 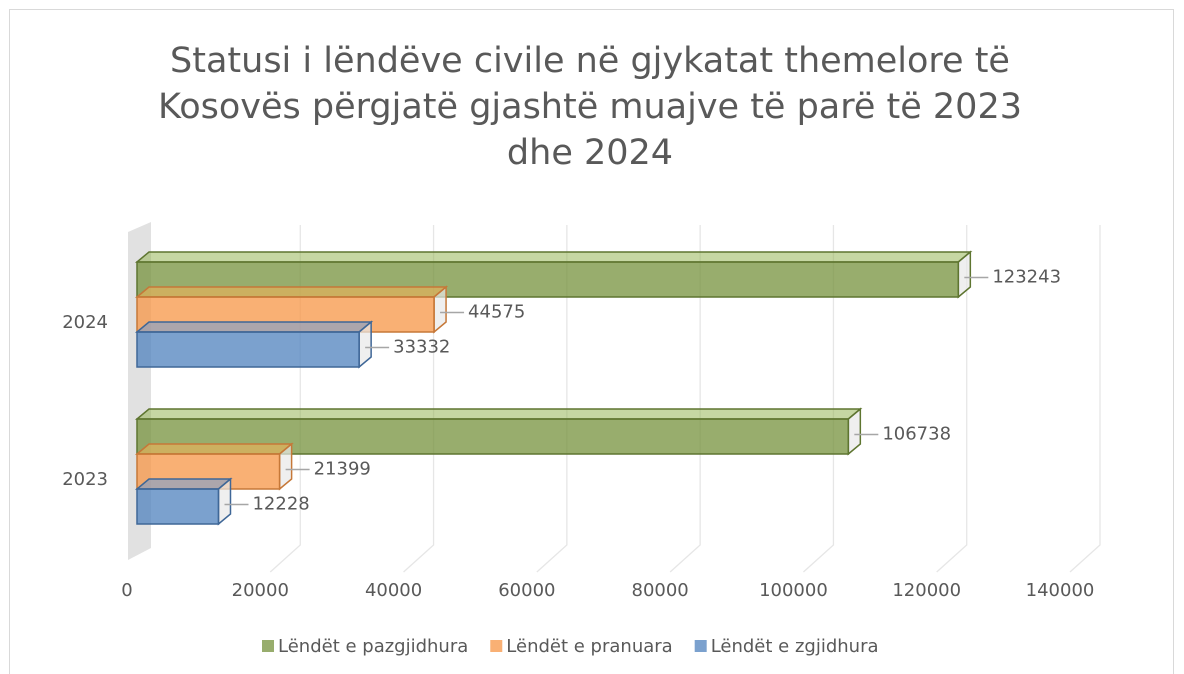 I want to click on legend-label: Lëndët e pranuara, so click(x=589, y=646).